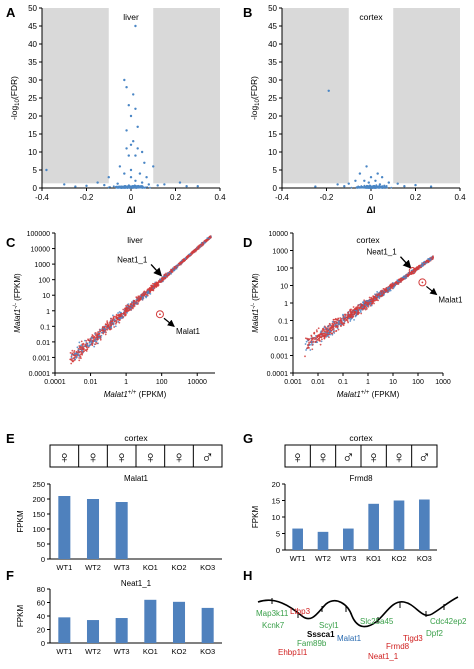 The width and height of the screenshot is (474, 669). I want to click on x-tick-label: KO3, so click(207, 567).